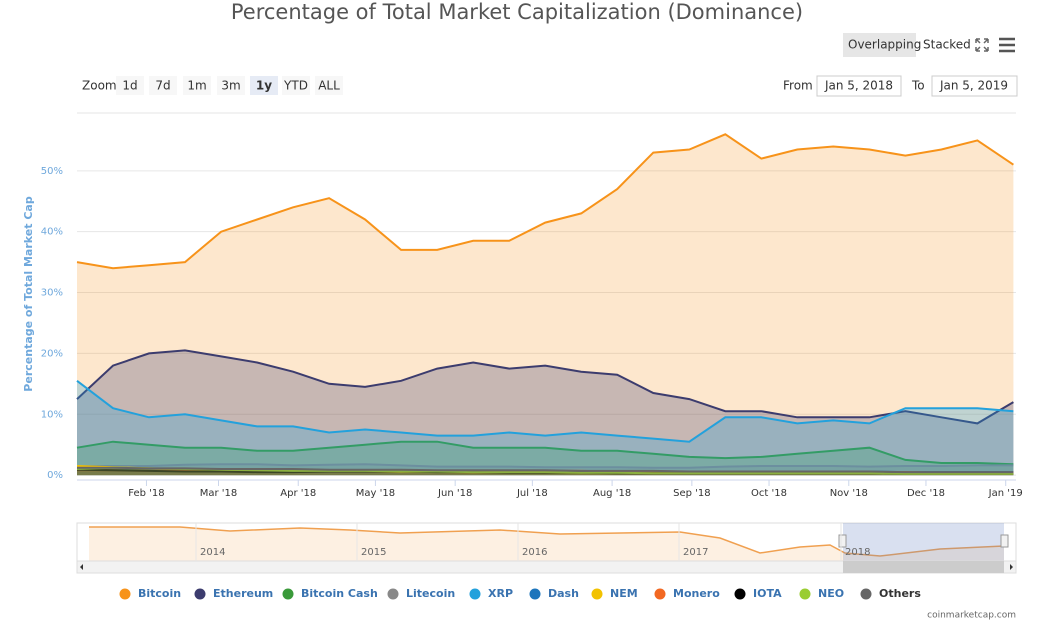  I want to click on x-tick-label: May '18, so click(375, 493).